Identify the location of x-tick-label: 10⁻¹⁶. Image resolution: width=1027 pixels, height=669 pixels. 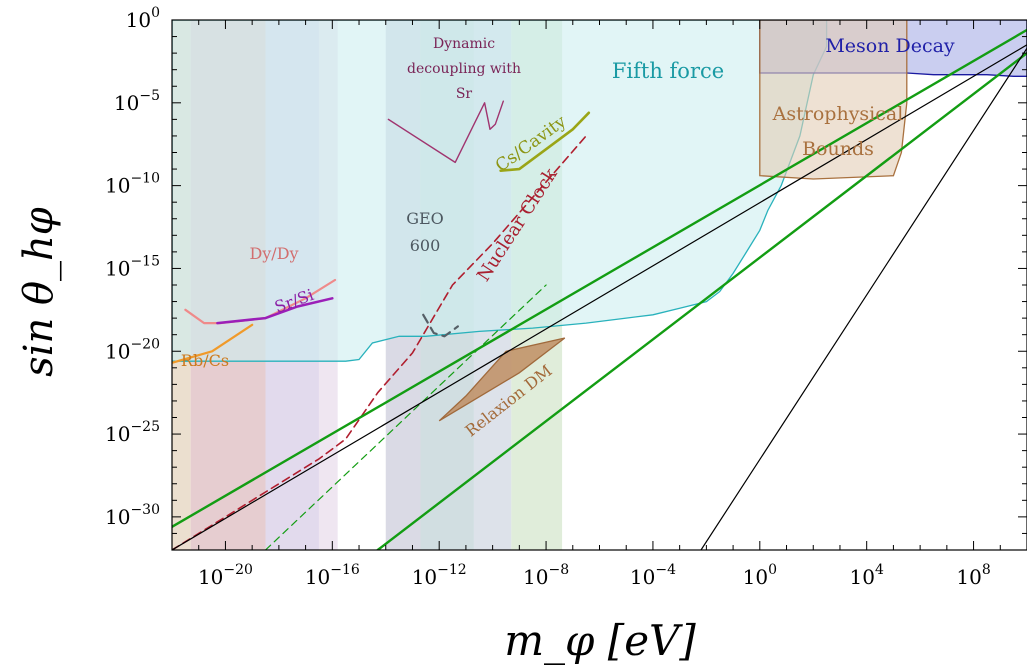
(332, 575).